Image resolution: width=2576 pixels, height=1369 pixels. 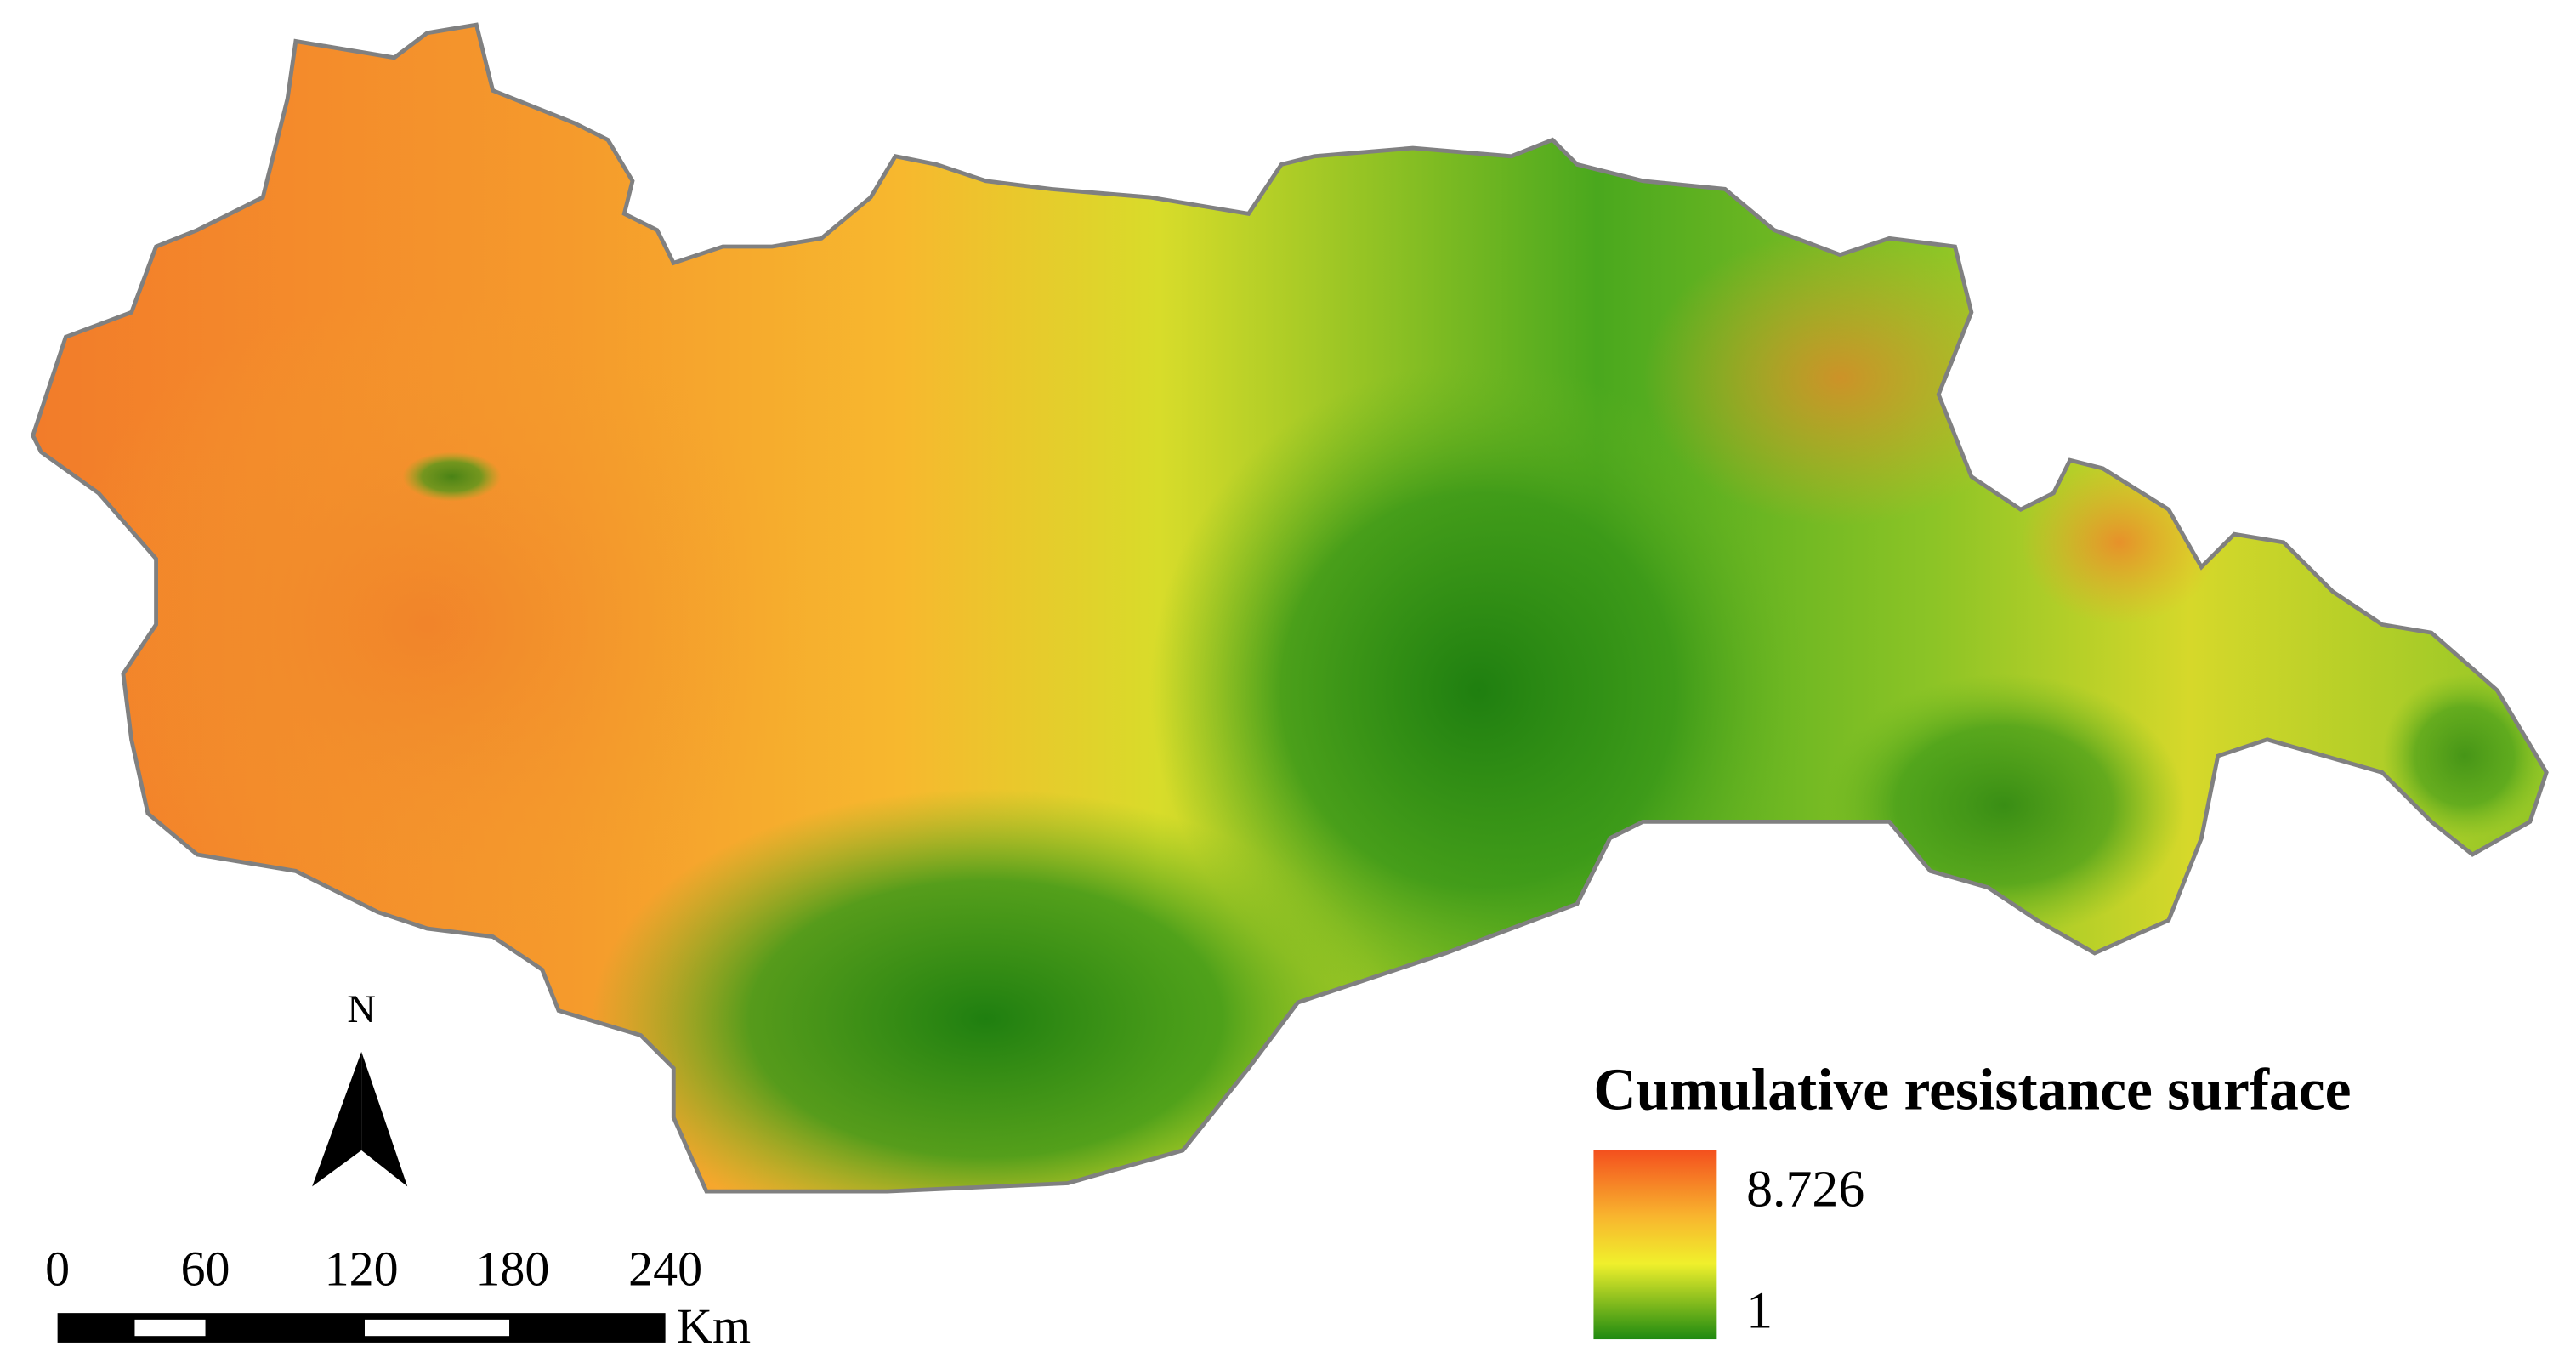 What do you see at coordinates (1805, 1190) in the screenshot?
I see `legend-max-label: 8.726` at bounding box center [1805, 1190].